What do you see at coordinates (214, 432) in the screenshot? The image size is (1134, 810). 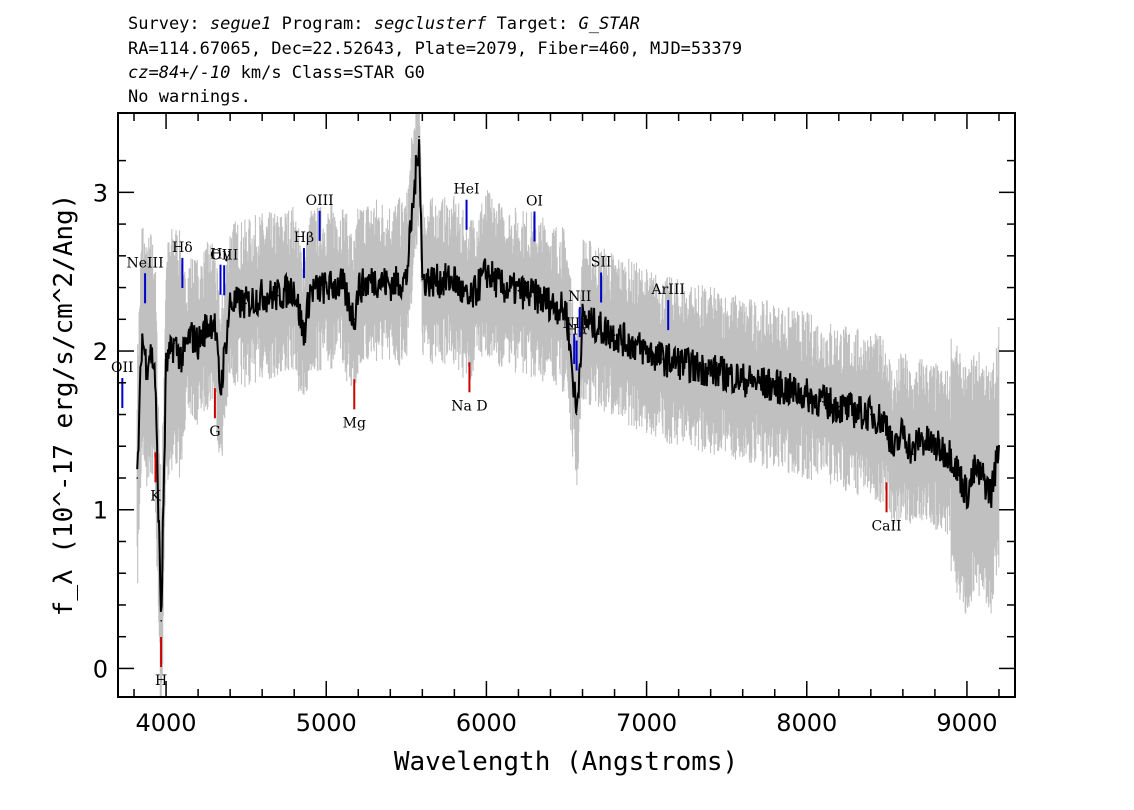 I see `absorption-line-label: G` at bounding box center [214, 432].